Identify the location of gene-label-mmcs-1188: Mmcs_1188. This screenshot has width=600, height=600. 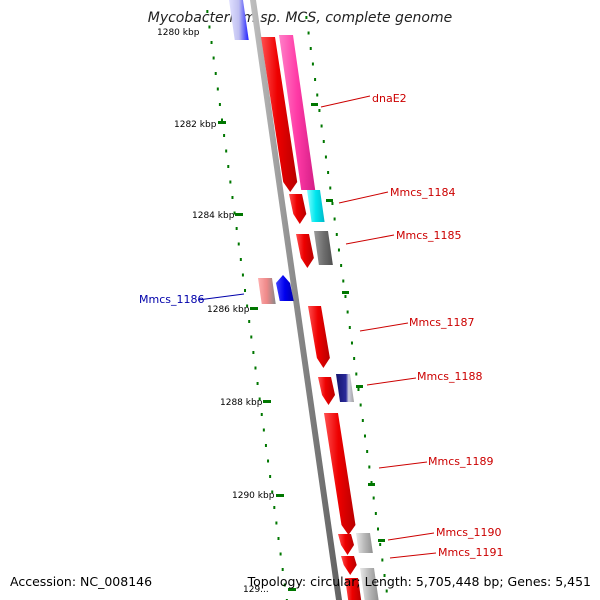
(449, 376).